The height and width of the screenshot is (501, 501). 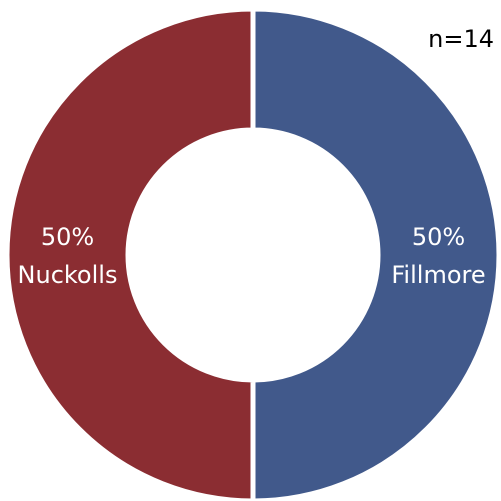 What do you see at coordinates (68, 275) in the screenshot?
I see `slice-label: Nuckolls` at bounding box center [68, 275].